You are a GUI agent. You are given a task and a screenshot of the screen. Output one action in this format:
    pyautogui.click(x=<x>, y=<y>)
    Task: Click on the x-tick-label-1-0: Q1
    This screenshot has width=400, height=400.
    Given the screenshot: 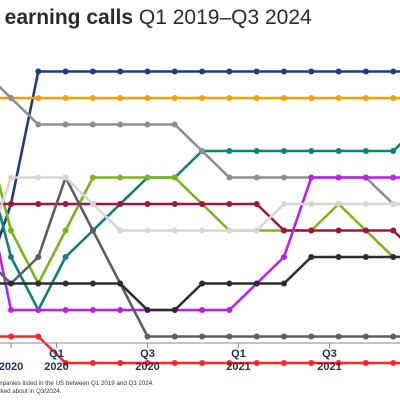 What is the action you would take?
    pyautogui.click(x=56, y=354)
    